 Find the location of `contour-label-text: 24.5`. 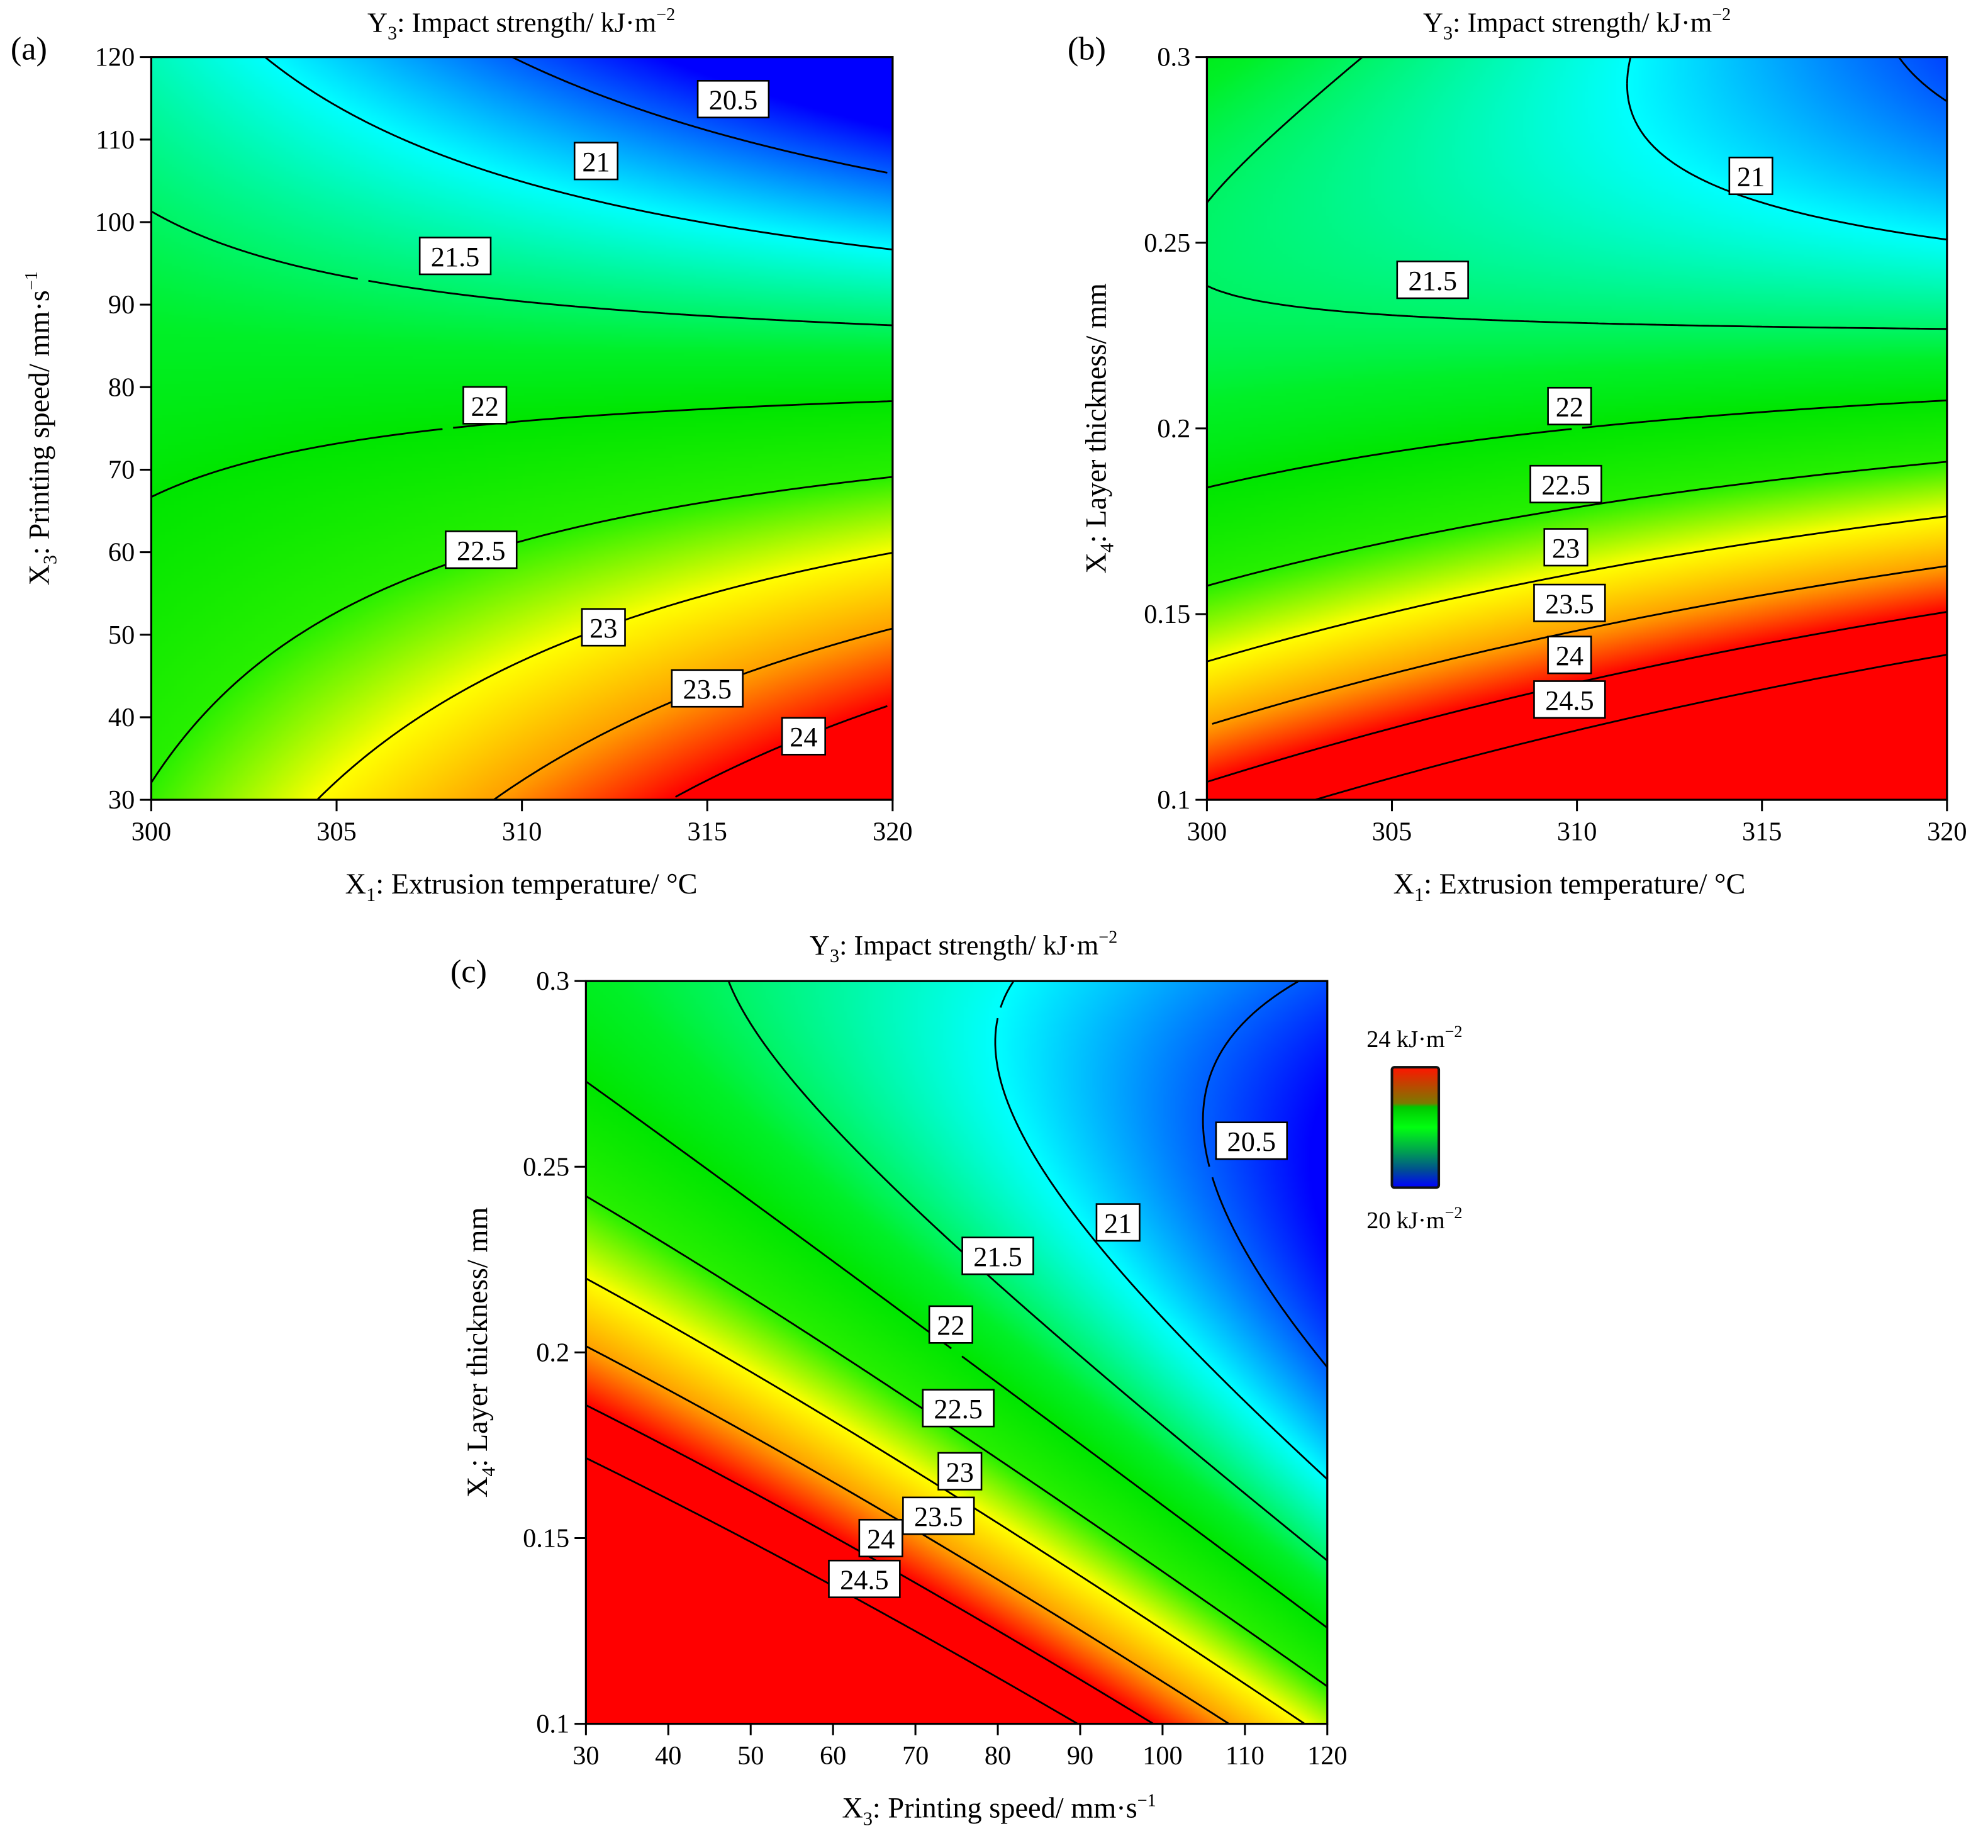

contour-label-text: 24.5 is located at coordinates (864, 1580).